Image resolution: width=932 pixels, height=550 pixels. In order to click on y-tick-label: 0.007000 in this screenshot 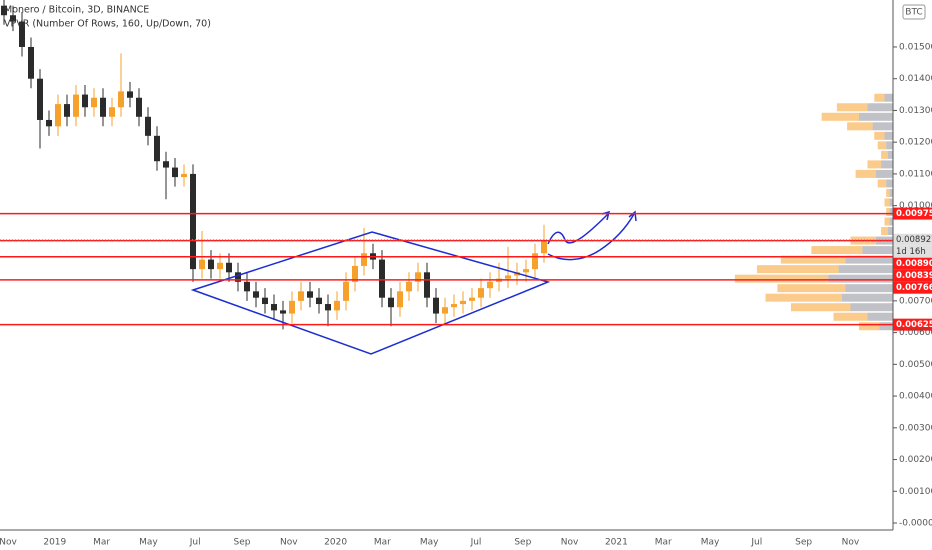, I will do `click(915, 301)`.